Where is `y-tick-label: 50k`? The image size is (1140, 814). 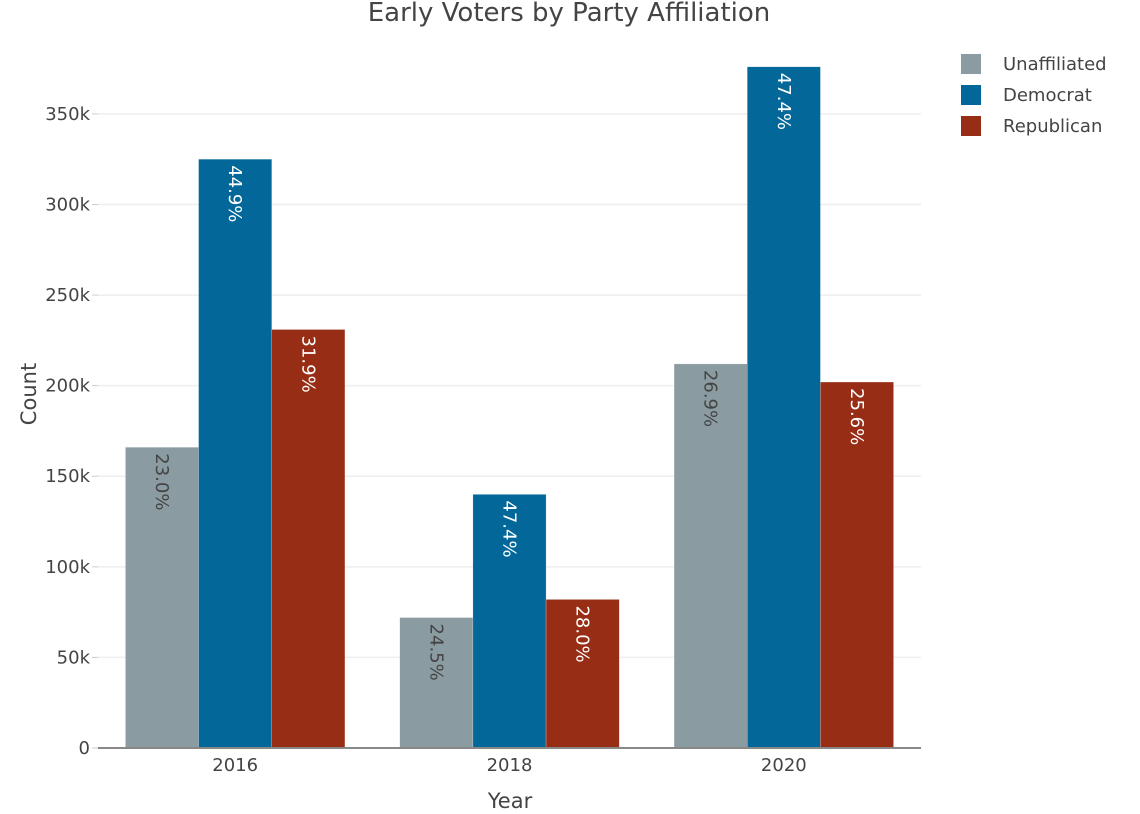
y-tick-label: 50k is located at coordinates (74, 657).